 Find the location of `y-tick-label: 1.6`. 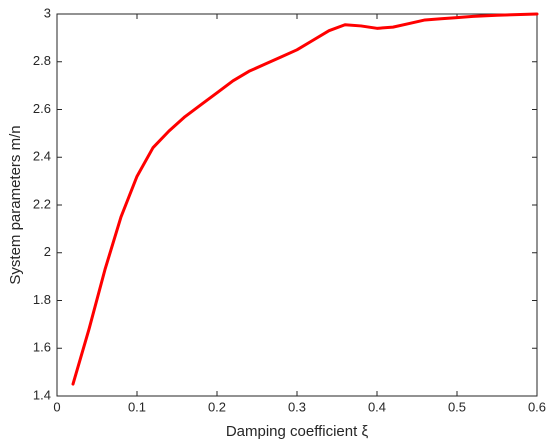

y-tick-label: 1.6 is located at coordinates (42, 347).